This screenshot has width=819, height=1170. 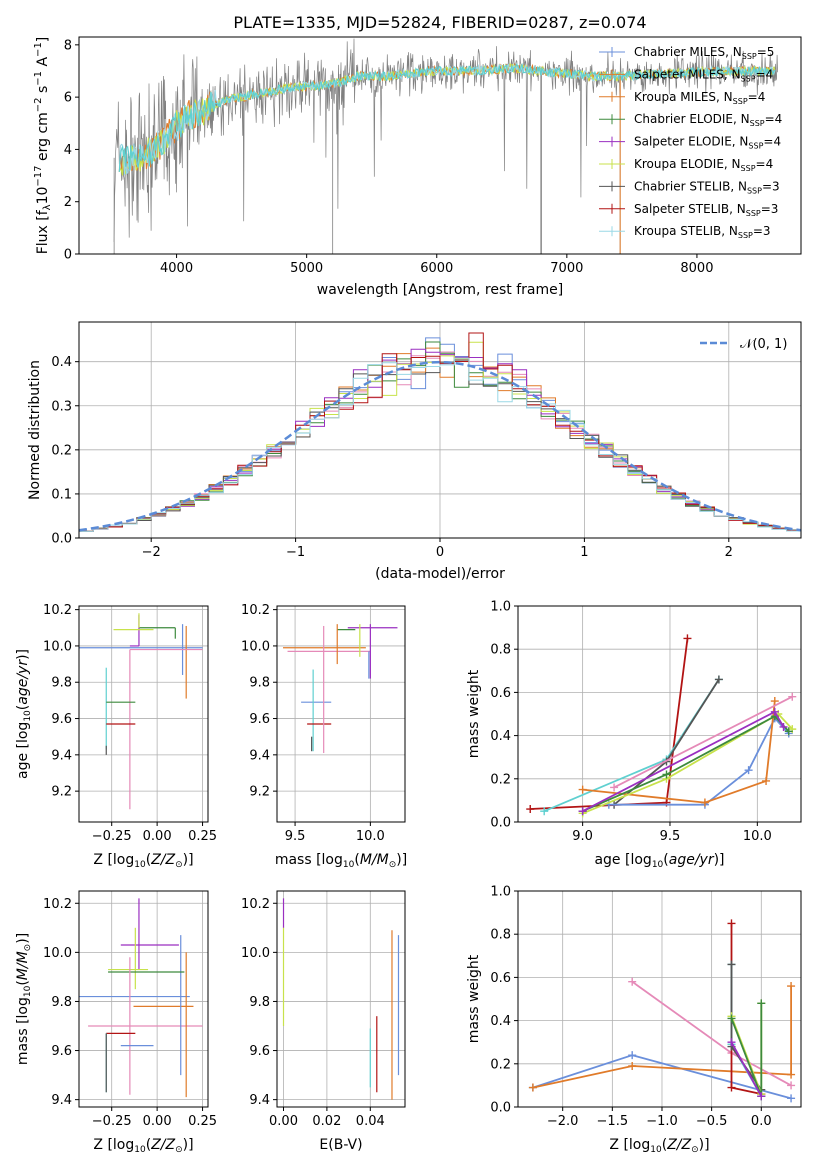 What do you see at coordinates (24, 714) in the screenshot?
I see `y-axis-label: age [log10(age/yr)]` at bounding box center [24, 714].